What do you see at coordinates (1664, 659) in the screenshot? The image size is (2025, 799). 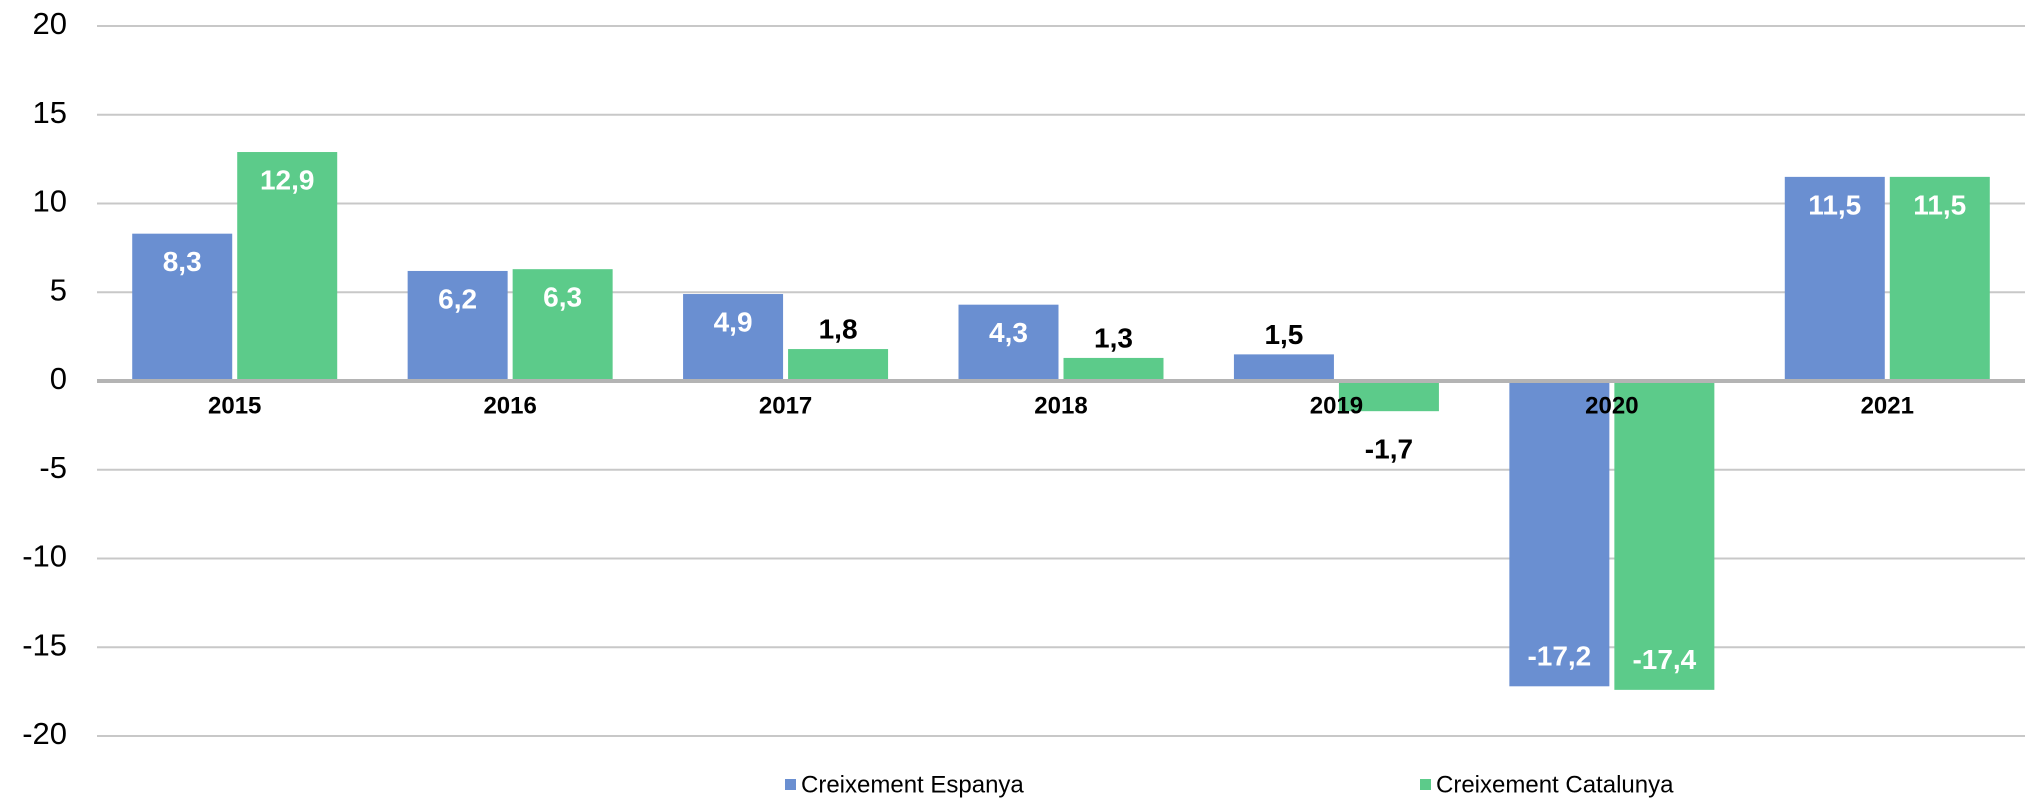 I see `data-label: -17,4` at bounding box center [1664, 659].